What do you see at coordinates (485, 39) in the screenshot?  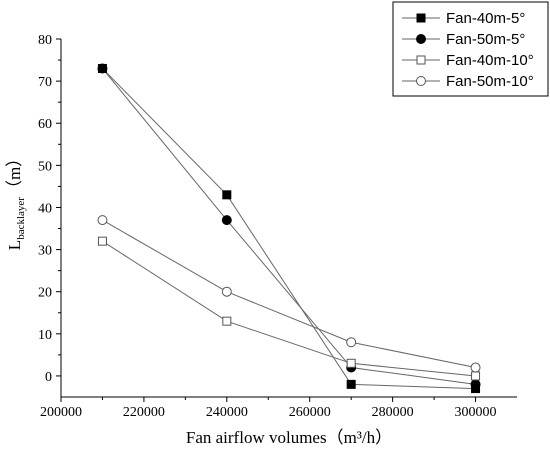 I see `legend-label: Fan-50m-5°` at bounding box center [485, 39].